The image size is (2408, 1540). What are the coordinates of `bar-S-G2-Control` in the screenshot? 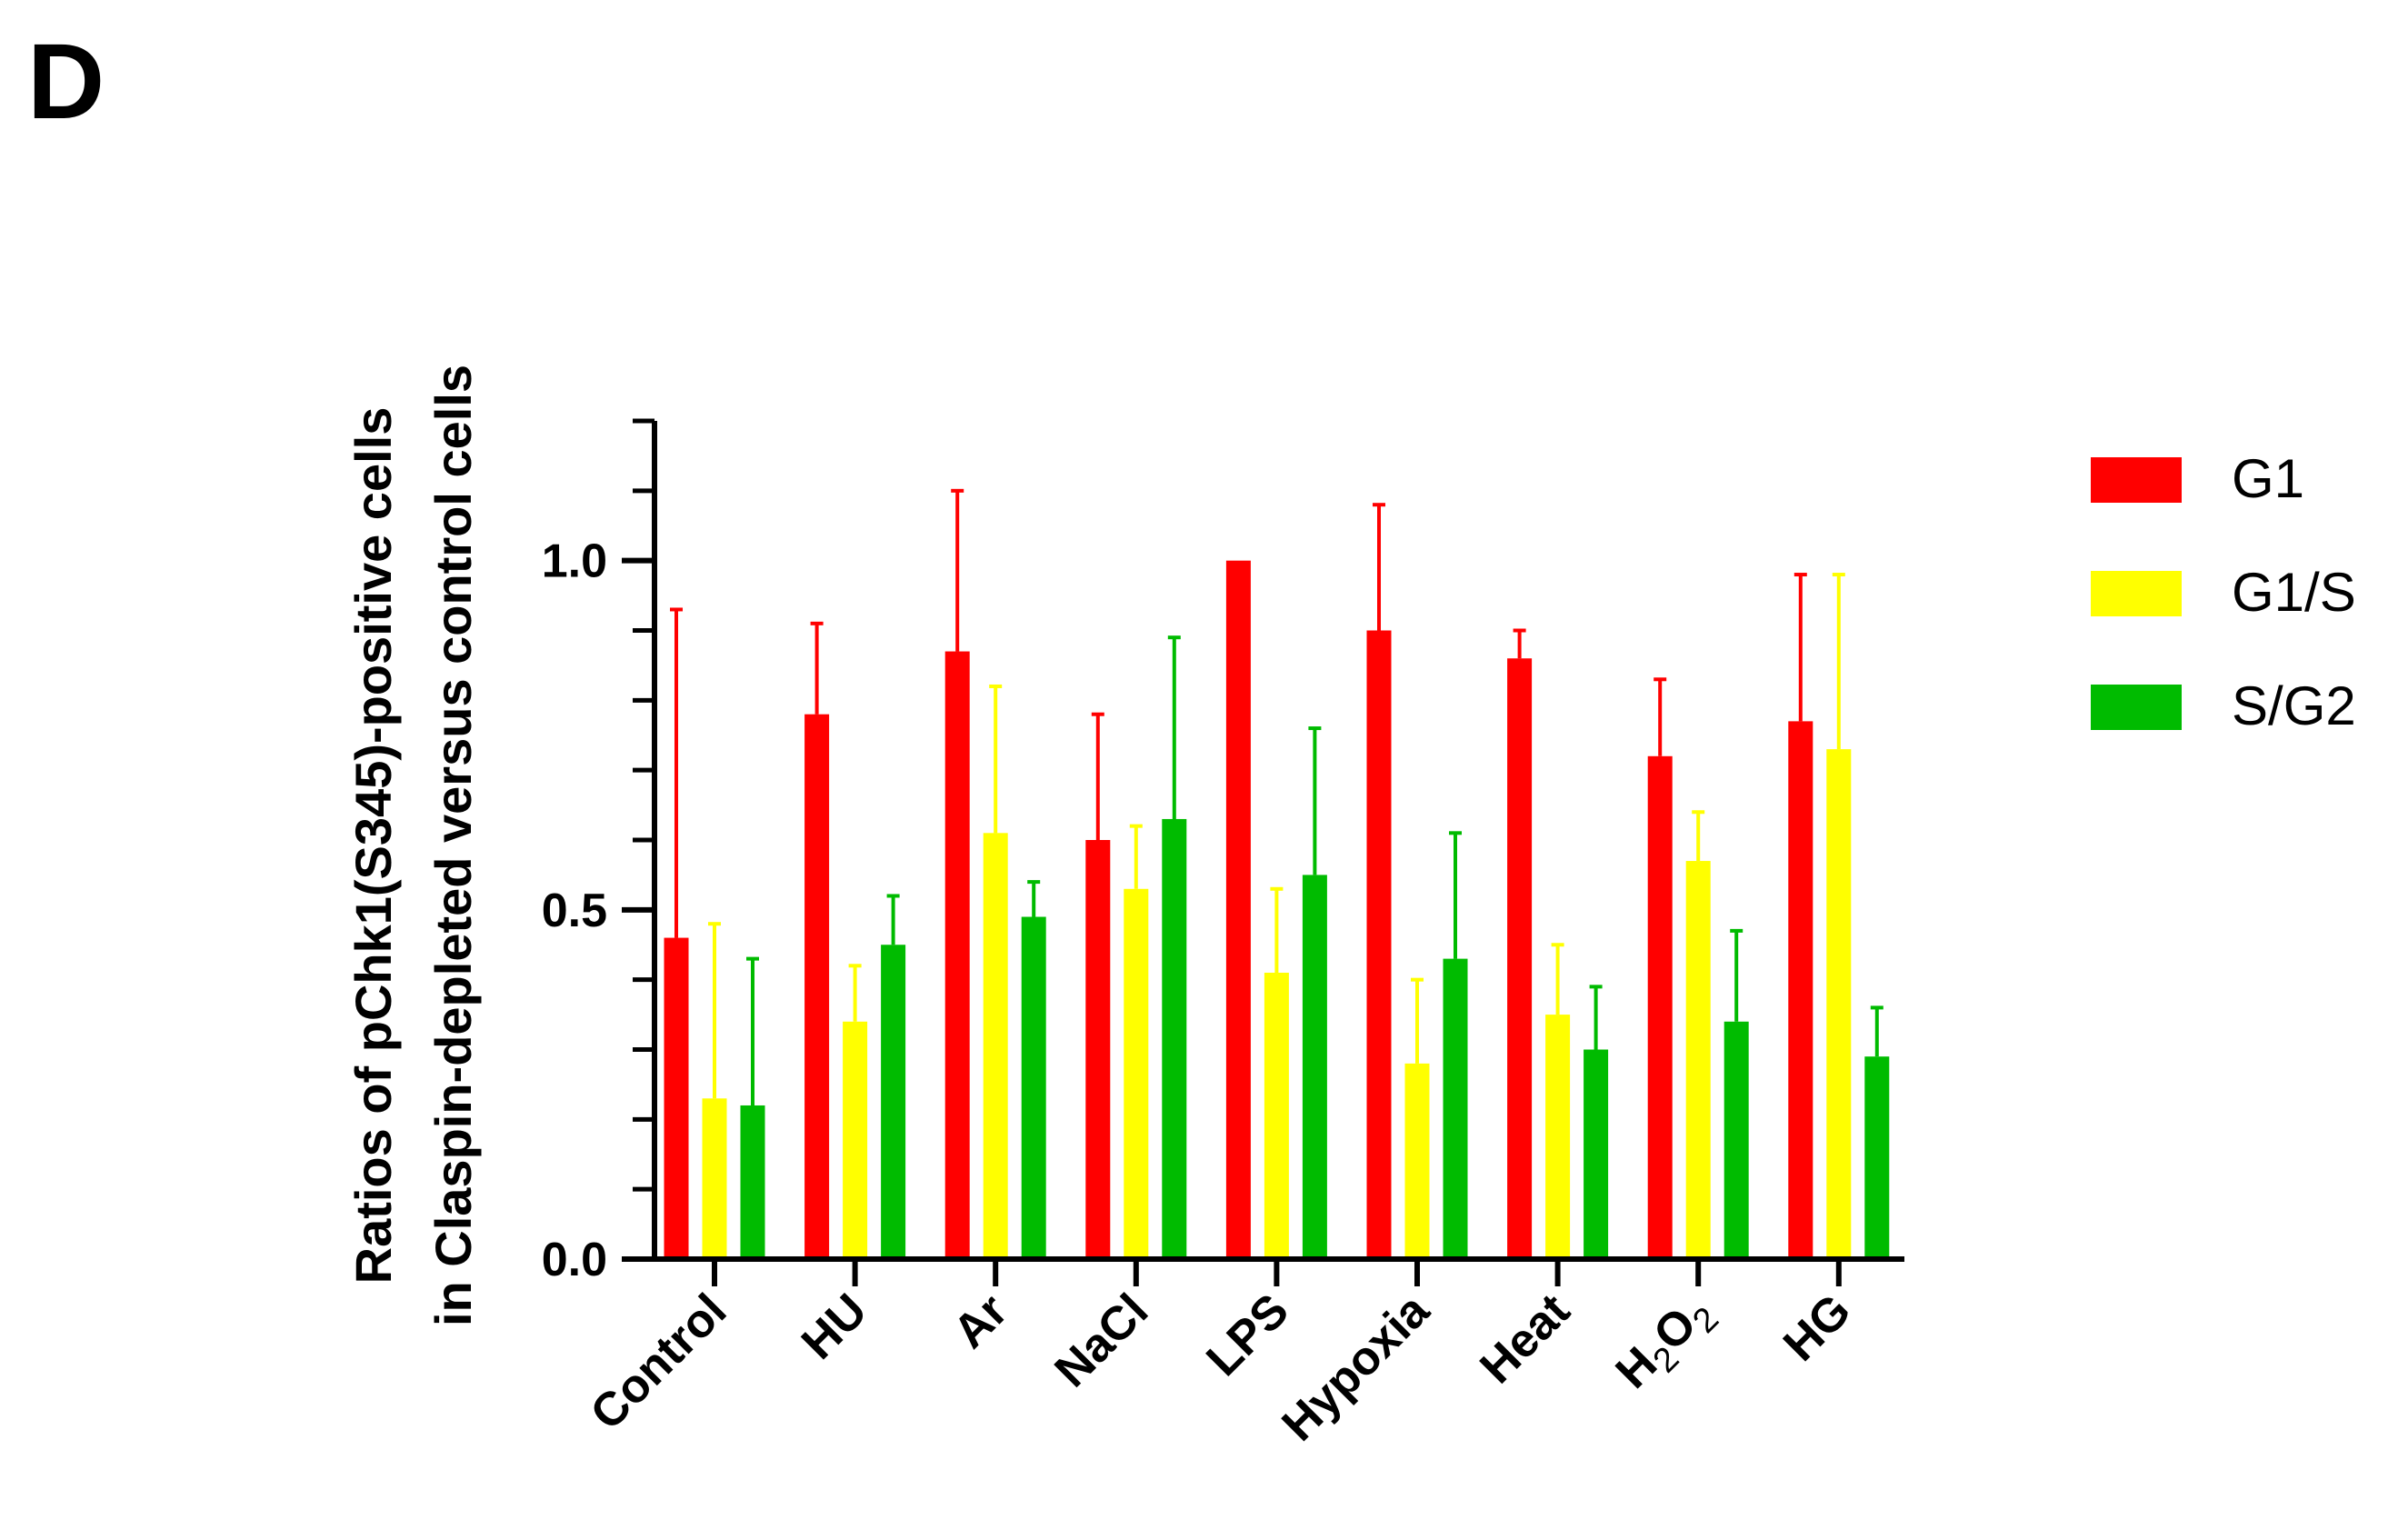 It's located at (752, 1182).